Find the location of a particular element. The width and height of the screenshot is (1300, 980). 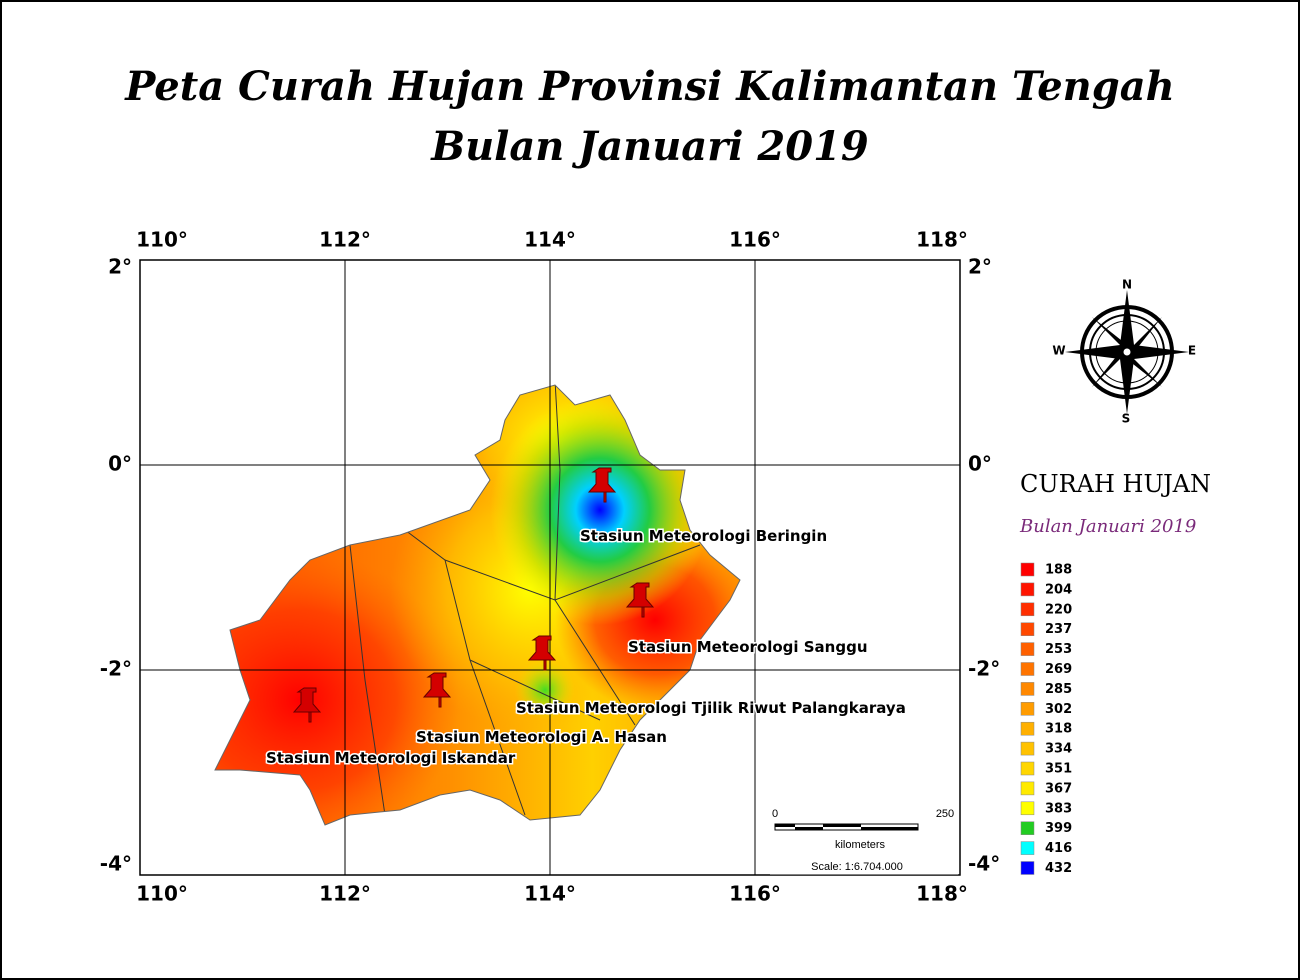

legend-label: 432 is located at coordinates (1058, 868).